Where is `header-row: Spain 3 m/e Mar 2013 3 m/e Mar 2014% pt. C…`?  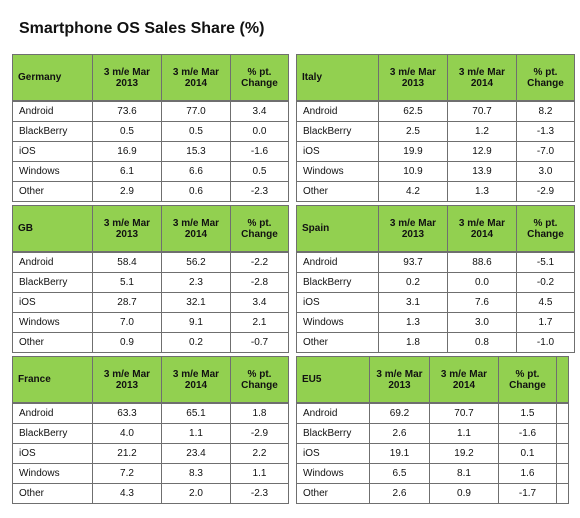 header-row: Spain 3 m/e Mar 2013 3 m/e Mar 2014% pt. C… is located at coordinates (435, 228).